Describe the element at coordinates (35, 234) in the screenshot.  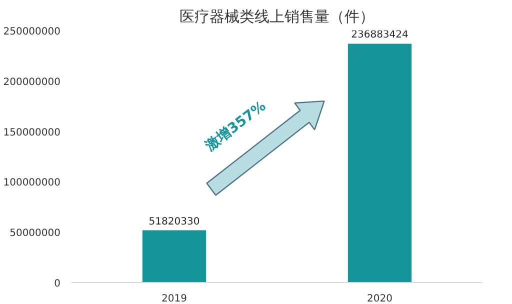
I see `y-tick-label: 50000000` at that location.